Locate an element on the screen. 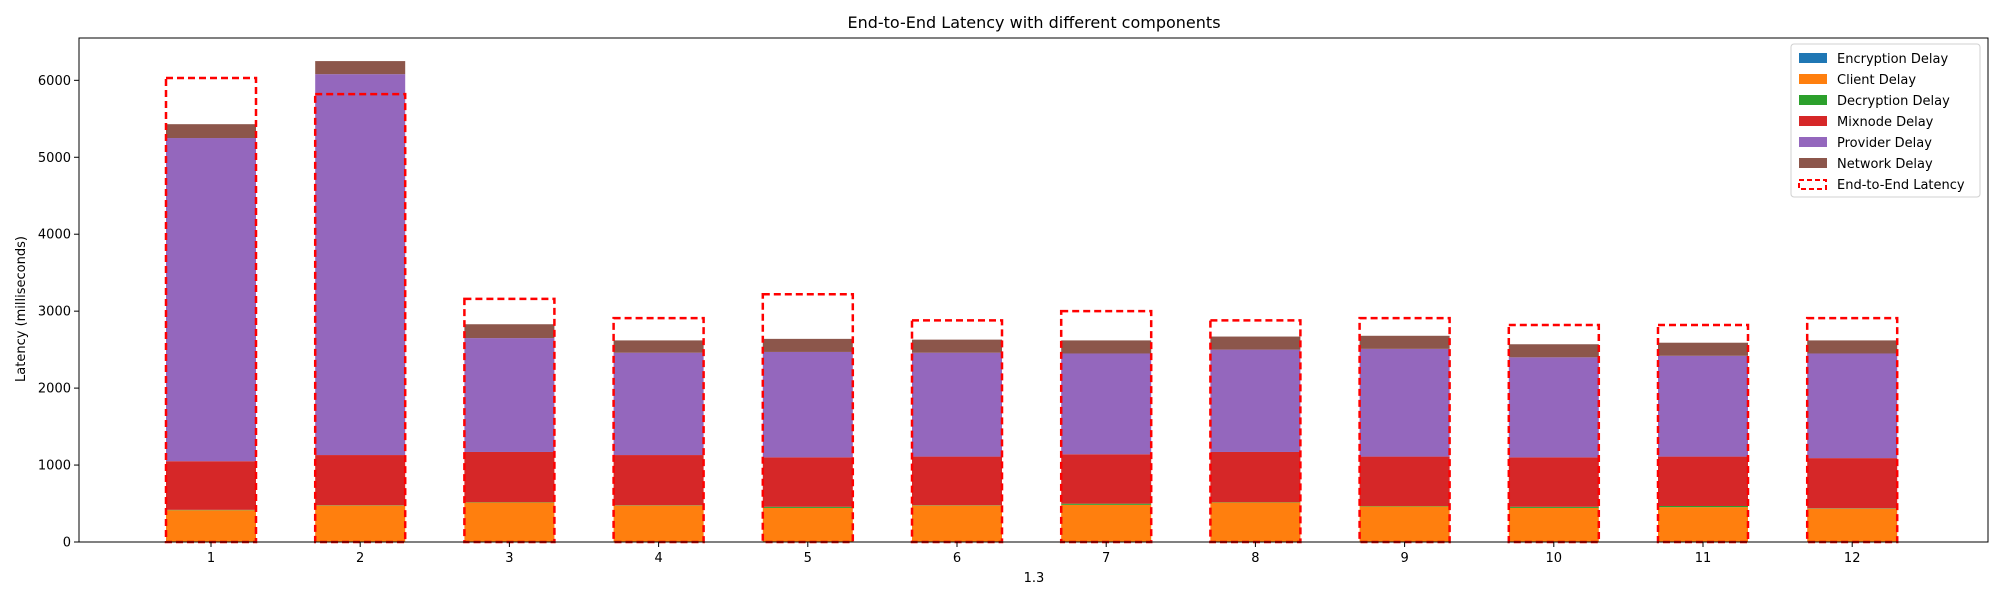  legend-label: Provider Delay is located at coordinates (1884, 143).